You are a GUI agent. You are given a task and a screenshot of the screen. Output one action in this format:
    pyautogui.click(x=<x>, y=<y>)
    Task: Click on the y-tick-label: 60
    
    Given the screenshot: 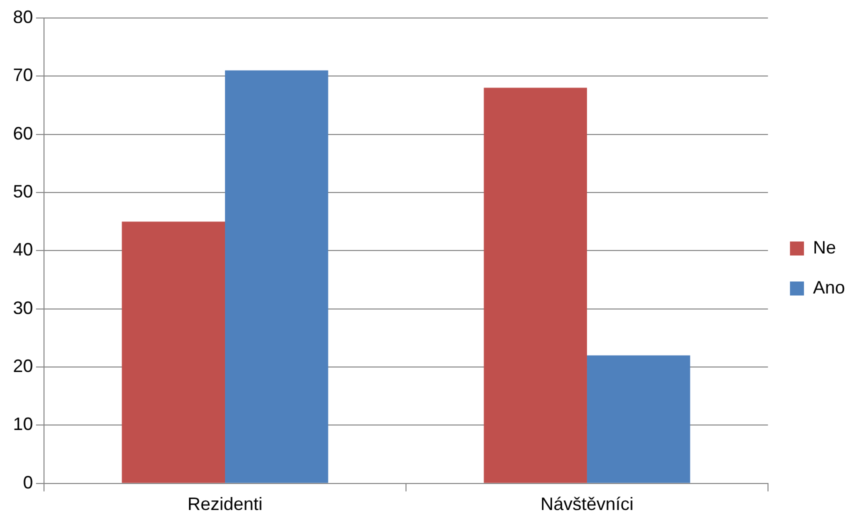 What is the action you would take?
    pyautogui.click(x=23, y=133)
    